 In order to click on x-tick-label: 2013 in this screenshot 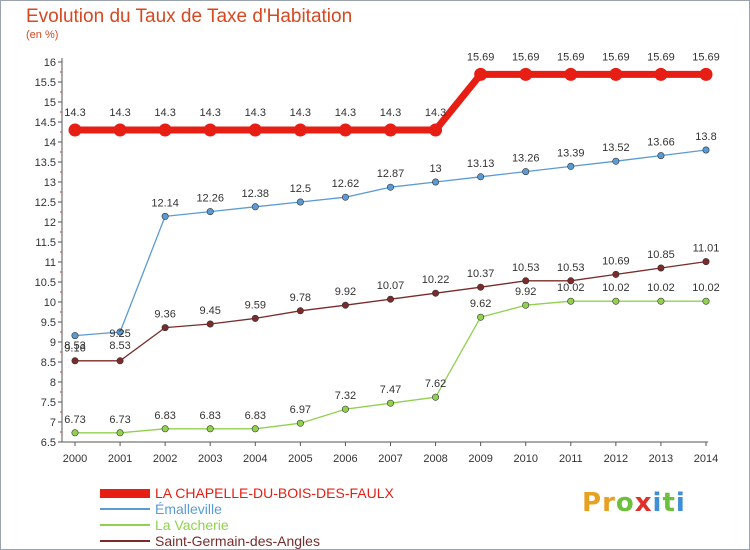, I will do `click(661, 459)`.